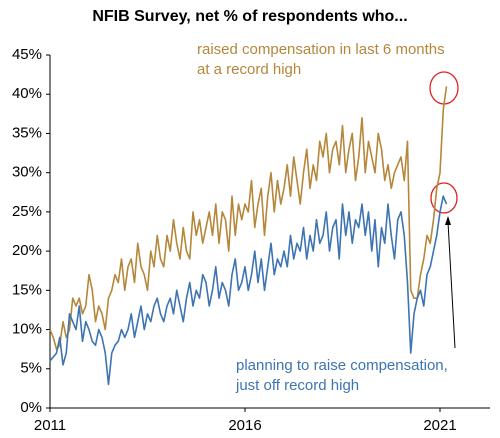  Describe the element at coordinates (31, 368) in the screenshot. I see `y-tick-label: 5%` at that location.